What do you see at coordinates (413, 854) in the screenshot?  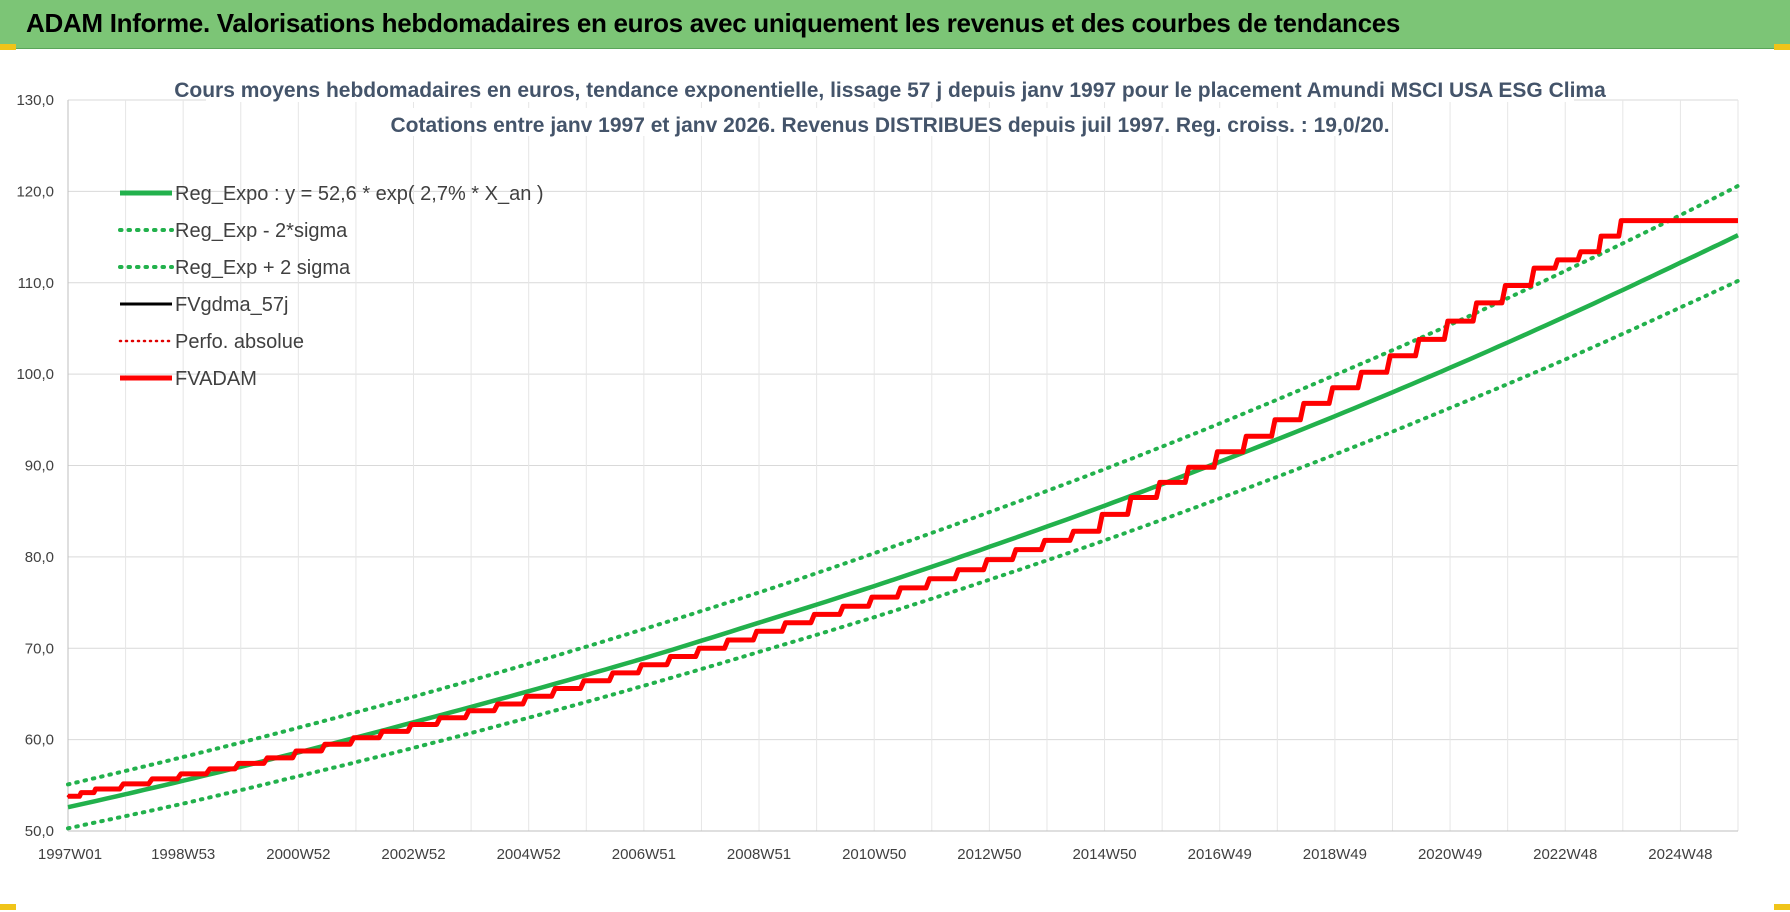 I see `x-tick-label: 2002W52` at bounding box center [413, 854].